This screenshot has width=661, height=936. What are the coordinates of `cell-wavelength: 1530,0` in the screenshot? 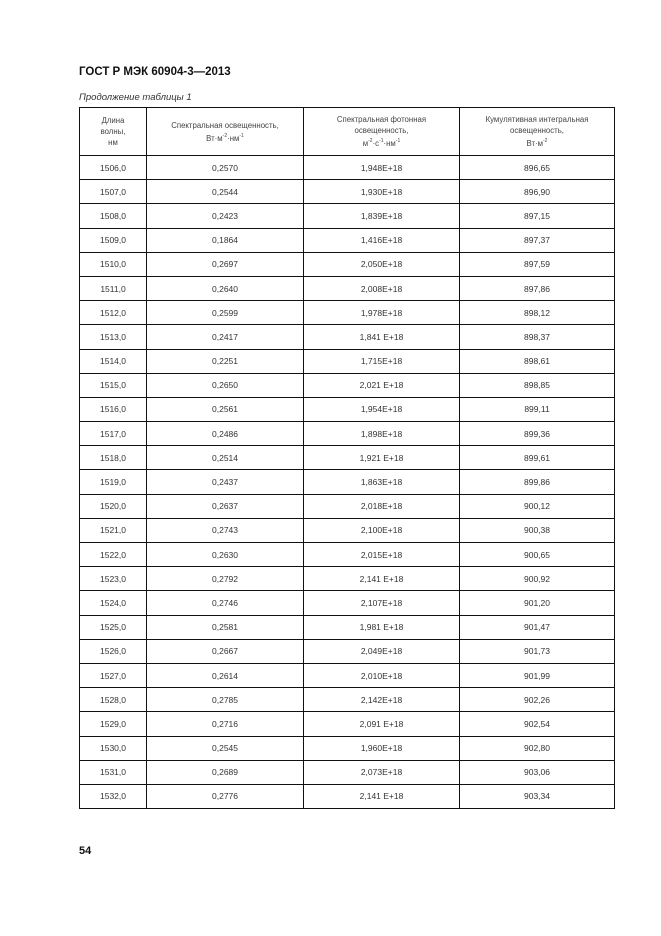 It's located at (113, 748).